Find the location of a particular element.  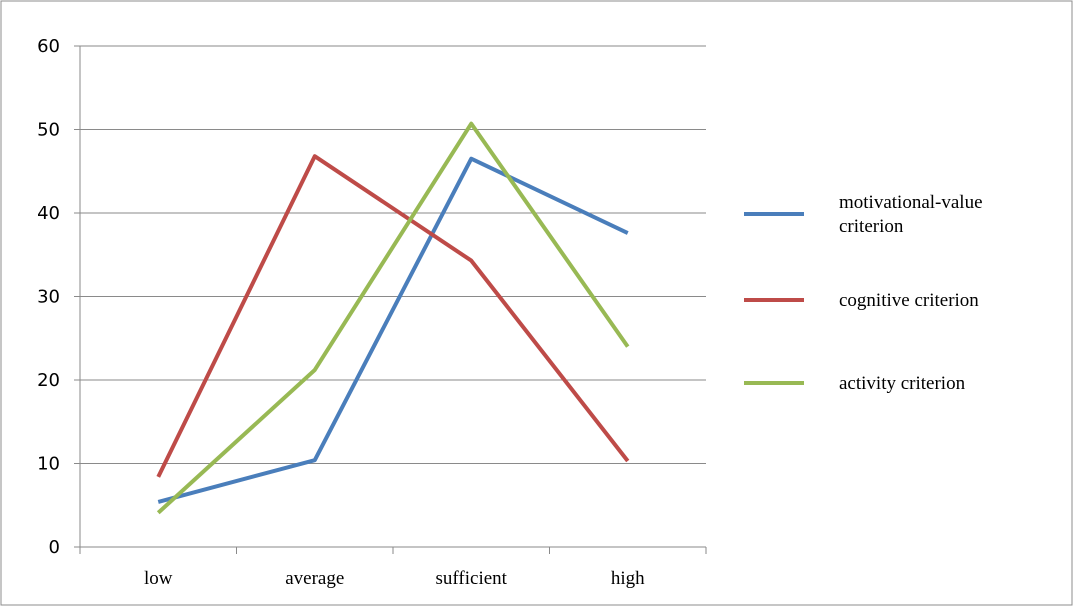

x-tick-label: average is located at coordinates (314, 578).